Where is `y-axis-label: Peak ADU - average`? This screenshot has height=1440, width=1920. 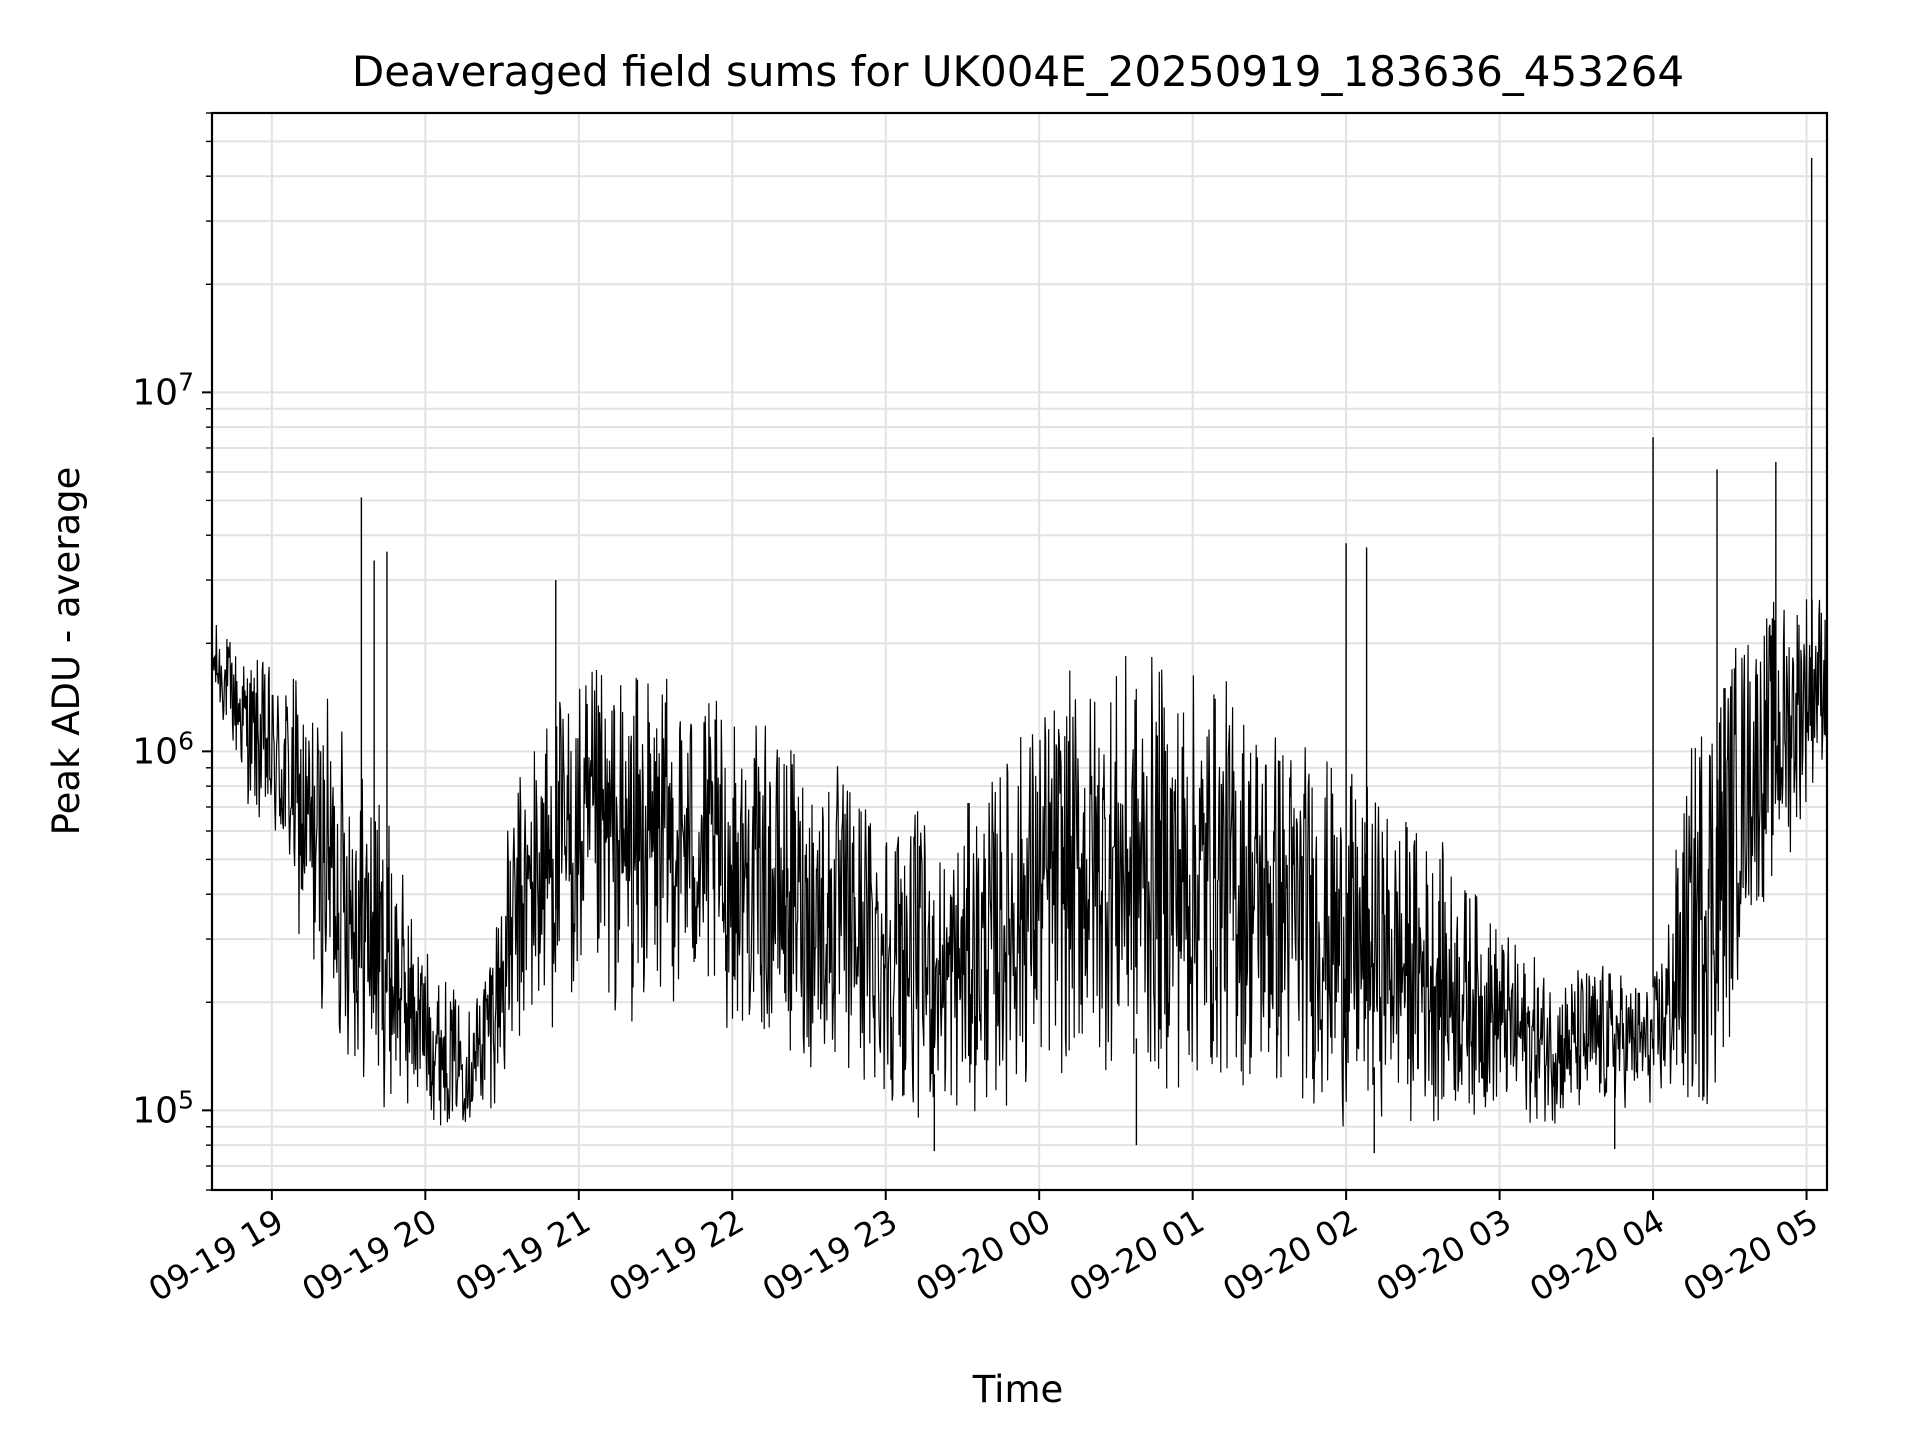 y-axis-label: Peak ADU - average is located at coordinates (66, 651).